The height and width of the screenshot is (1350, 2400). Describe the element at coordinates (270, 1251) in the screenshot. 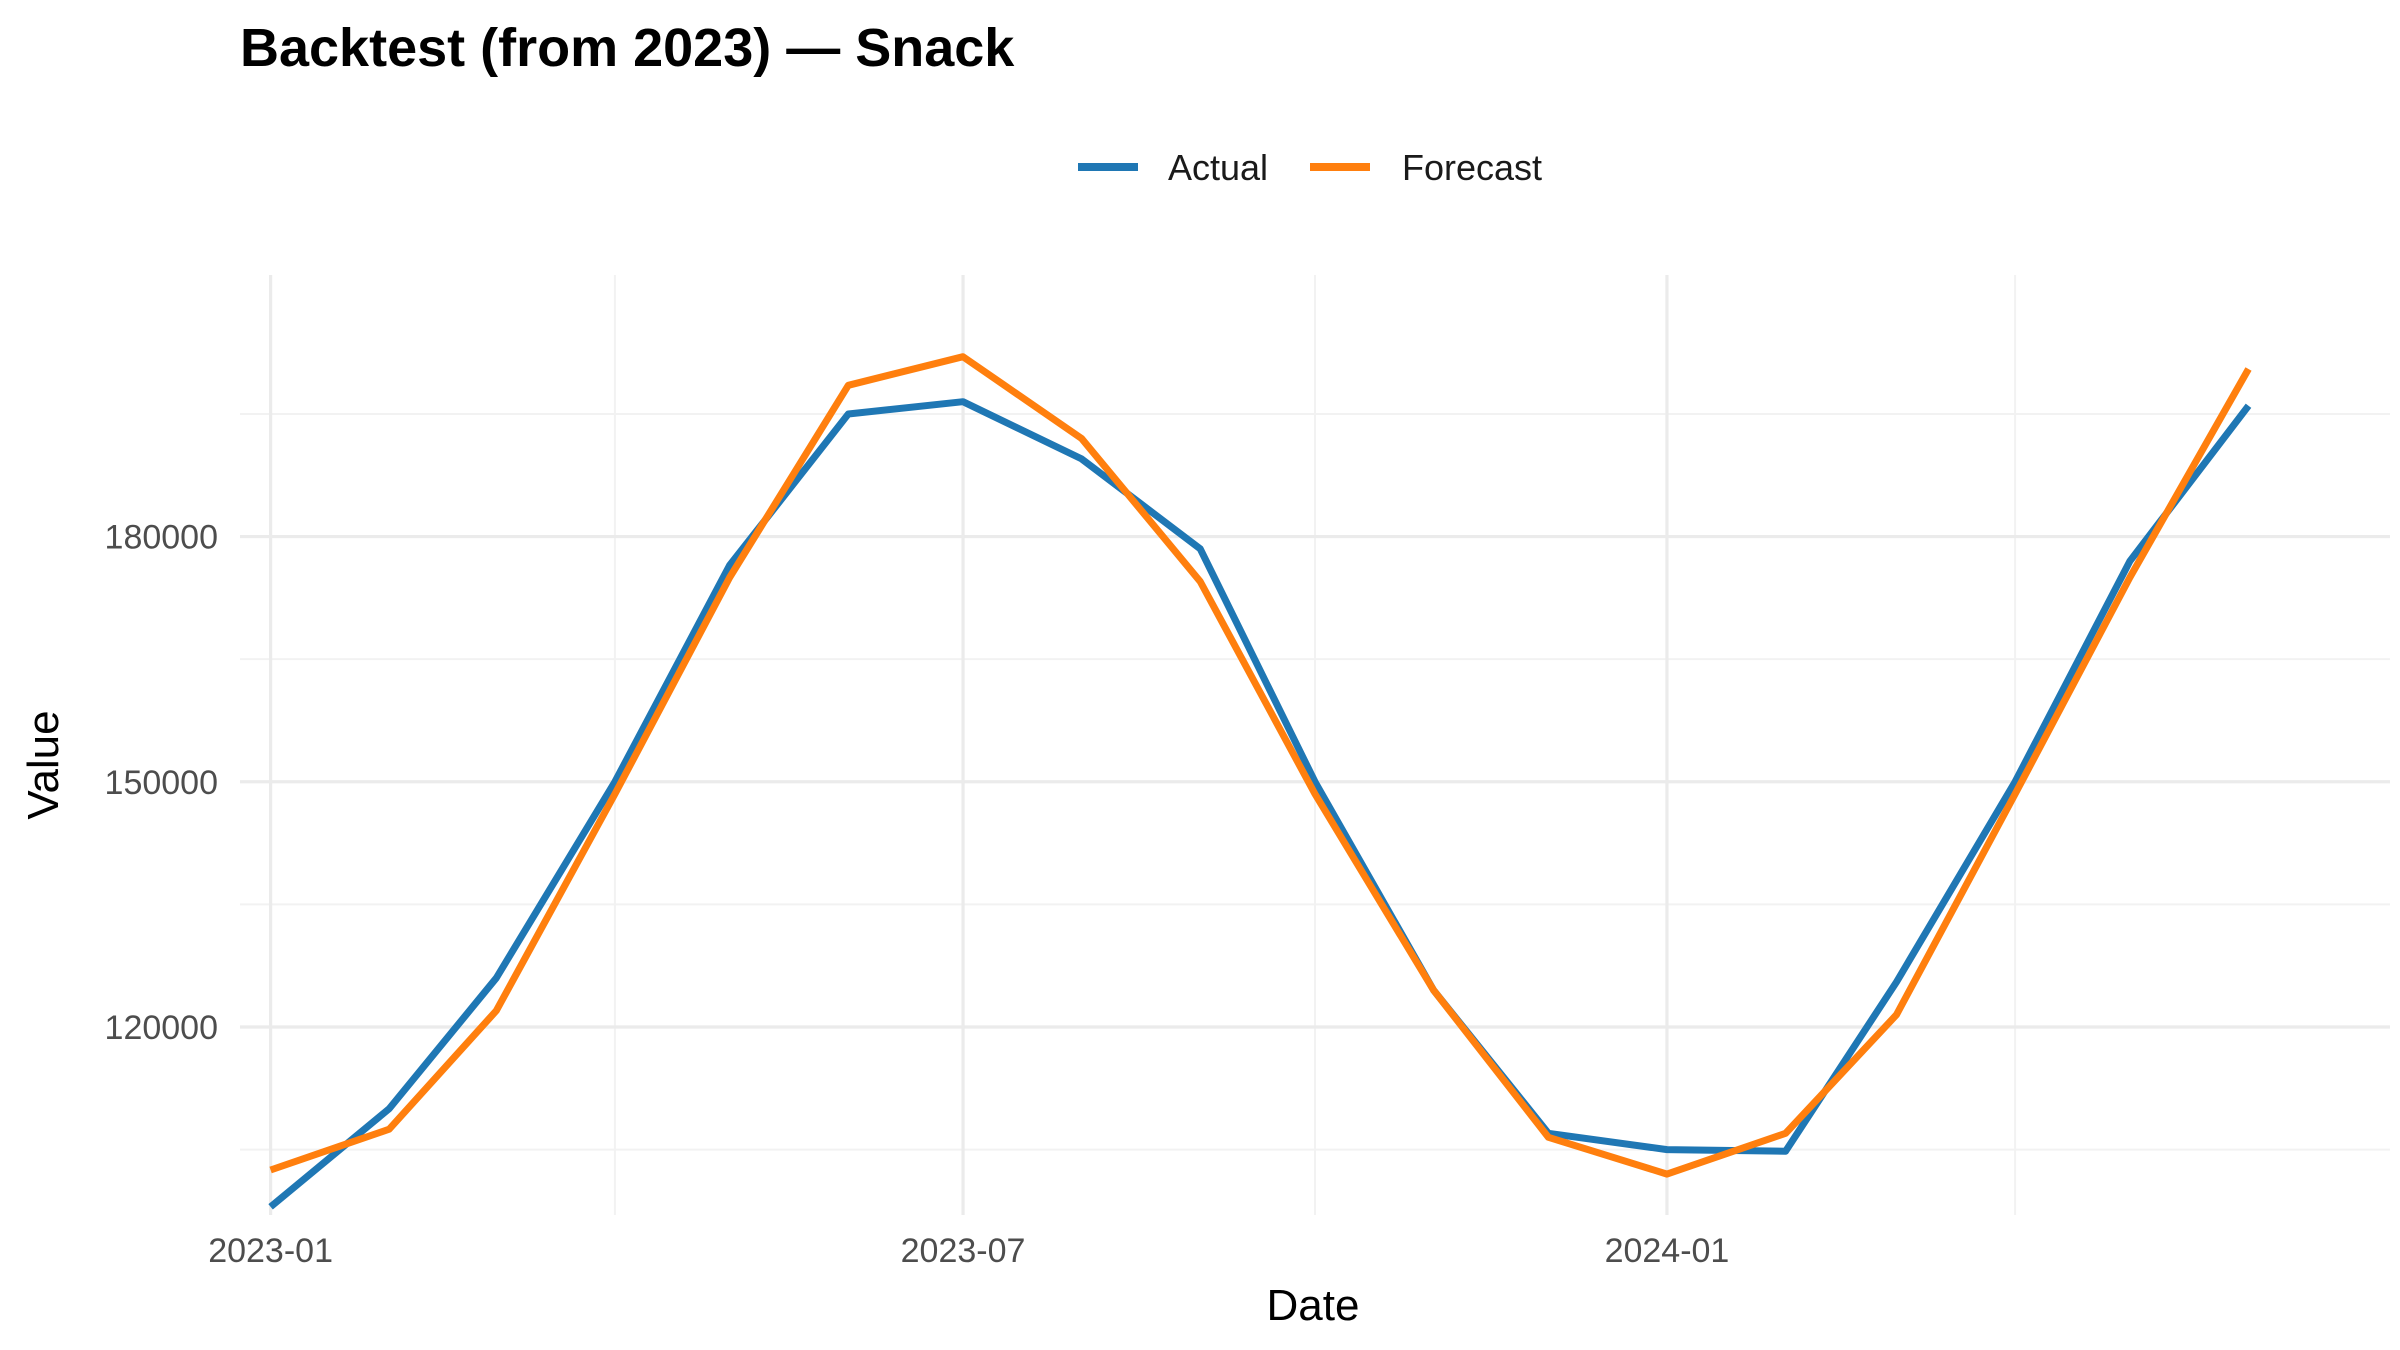

I see `x-tick-label: 2023-01` at that location.